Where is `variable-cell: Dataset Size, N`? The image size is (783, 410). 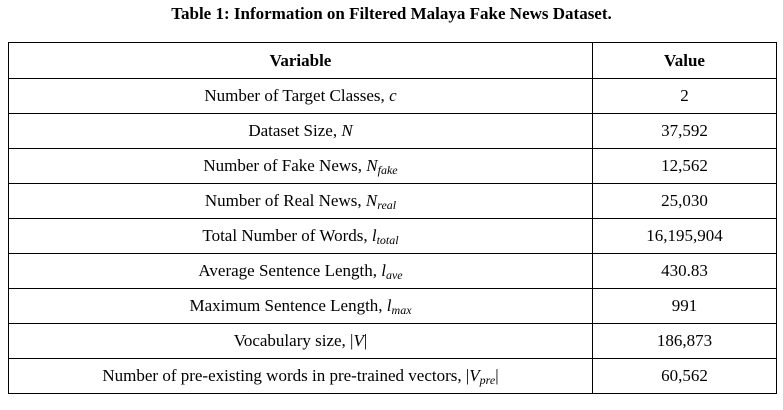
variable-cell: Dataset Size, N is located at coordinates (300, 131).